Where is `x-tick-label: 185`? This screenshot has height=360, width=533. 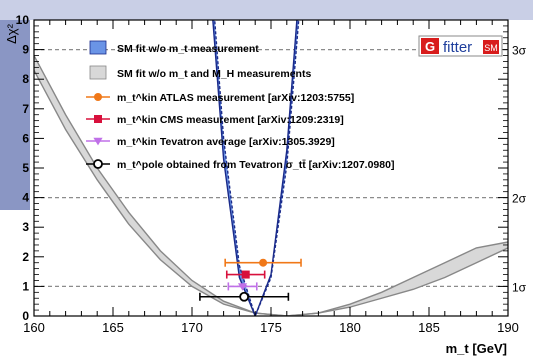
x-tick-label: 185 is located at coordinates (429, 327).